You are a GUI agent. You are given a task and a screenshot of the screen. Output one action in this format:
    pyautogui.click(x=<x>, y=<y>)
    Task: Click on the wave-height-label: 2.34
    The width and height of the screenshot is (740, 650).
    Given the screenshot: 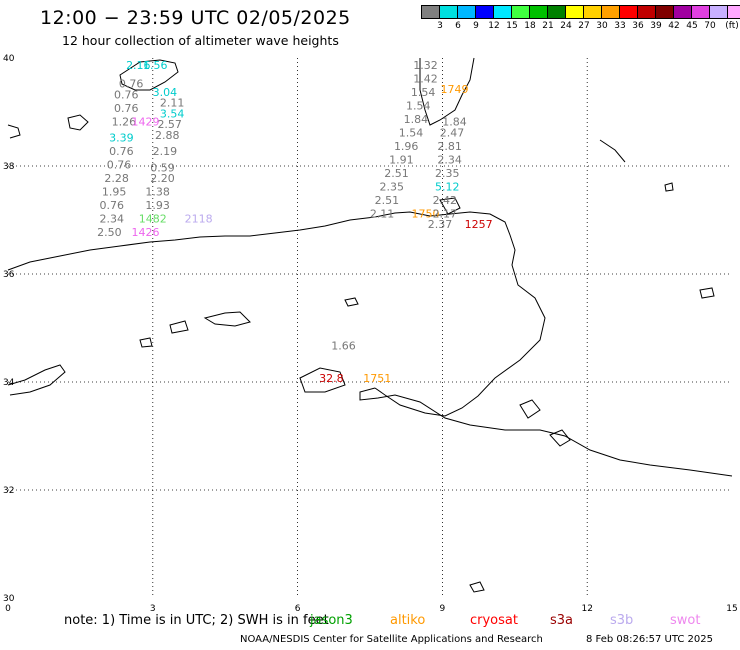 What is the action you would take?
    pyautogui.click(x=112, y=219)
    